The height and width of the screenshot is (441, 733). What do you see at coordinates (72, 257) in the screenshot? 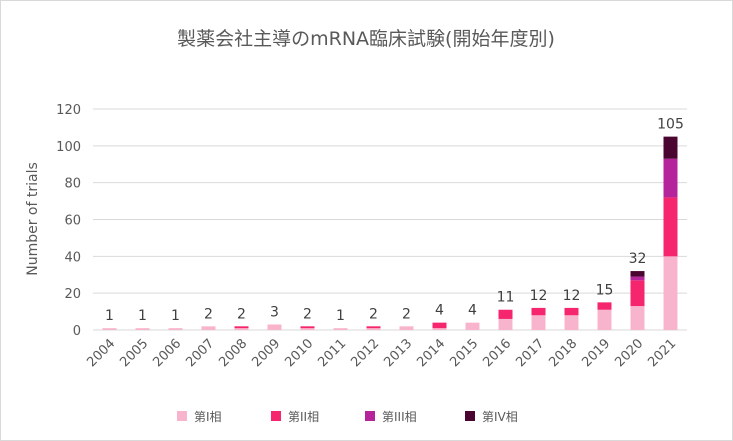
I see `y-tick-label: 40` at bounding box center [72, 257].